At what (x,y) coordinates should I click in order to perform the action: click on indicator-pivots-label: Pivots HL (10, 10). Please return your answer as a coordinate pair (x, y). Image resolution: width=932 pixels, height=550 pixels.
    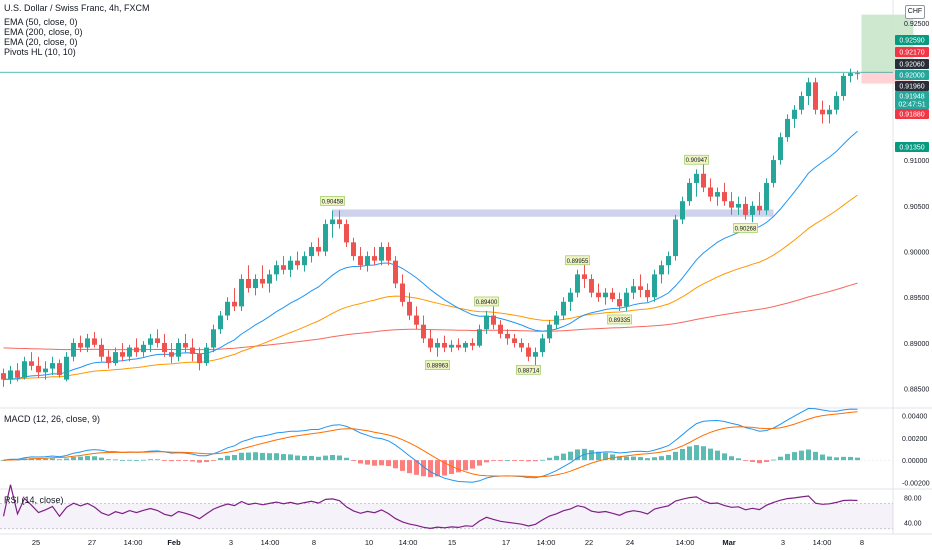
    Looking at the image, I should click on (40, 52).